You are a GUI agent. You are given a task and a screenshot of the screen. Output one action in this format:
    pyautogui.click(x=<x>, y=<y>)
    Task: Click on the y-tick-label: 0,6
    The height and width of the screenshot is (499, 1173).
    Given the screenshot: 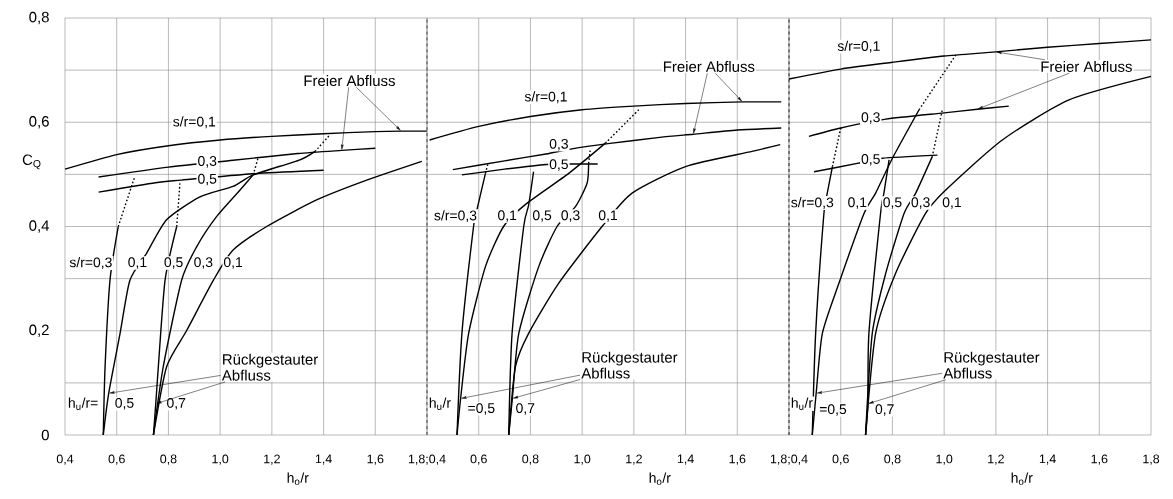 What is the action you would take?
    pyautogui.click(x=39, y=122)
    